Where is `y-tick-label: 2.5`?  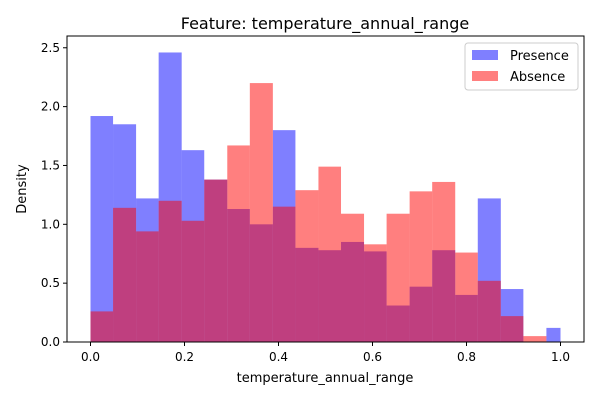 y-tick-label: 2.5 is located at coordinates (50, 48).